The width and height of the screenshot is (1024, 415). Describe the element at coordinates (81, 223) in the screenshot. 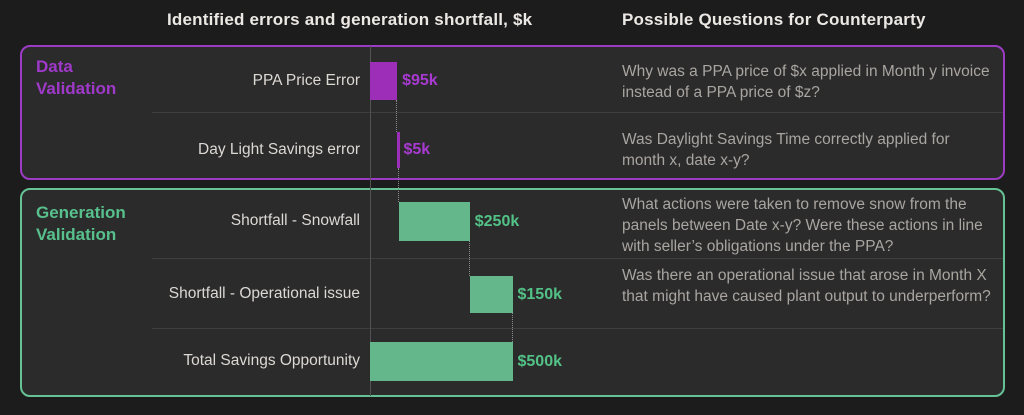

I see `section-label-generation-validation: Generation Validation` at that location.